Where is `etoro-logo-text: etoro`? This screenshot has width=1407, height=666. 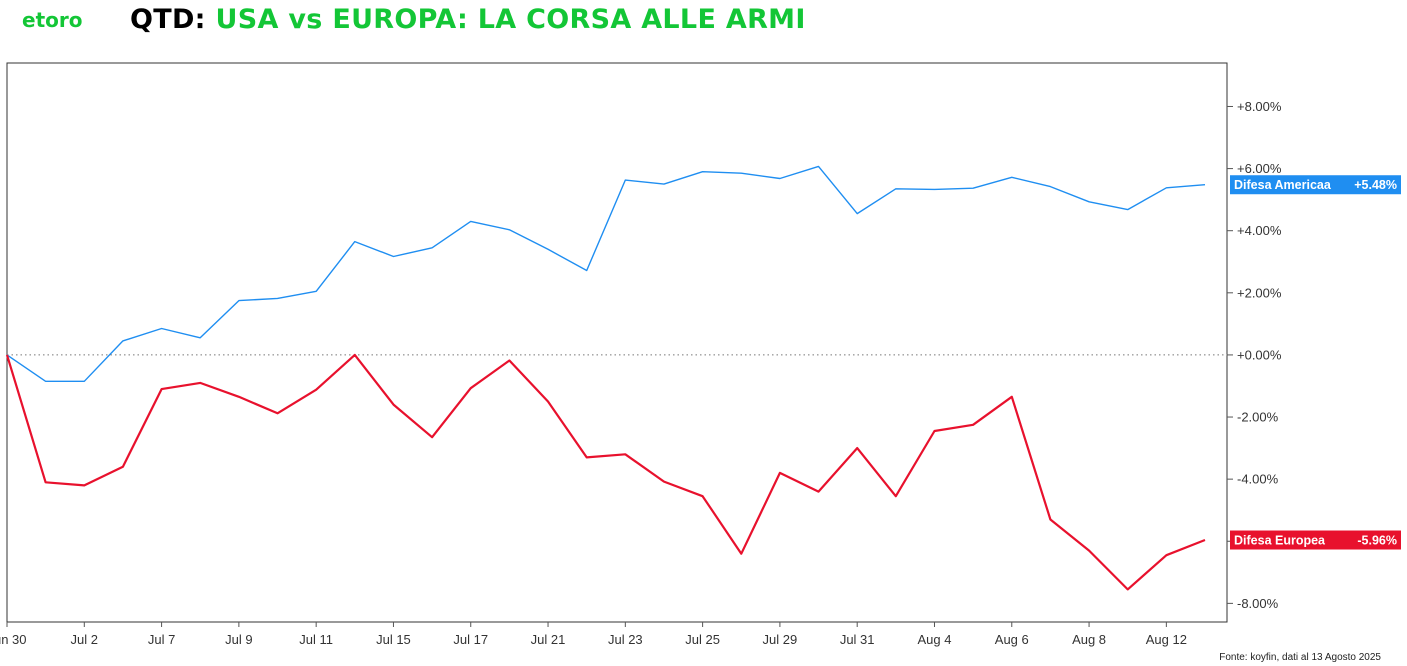
etoro-logo-text: etoro is located at coordinates (52, 20).